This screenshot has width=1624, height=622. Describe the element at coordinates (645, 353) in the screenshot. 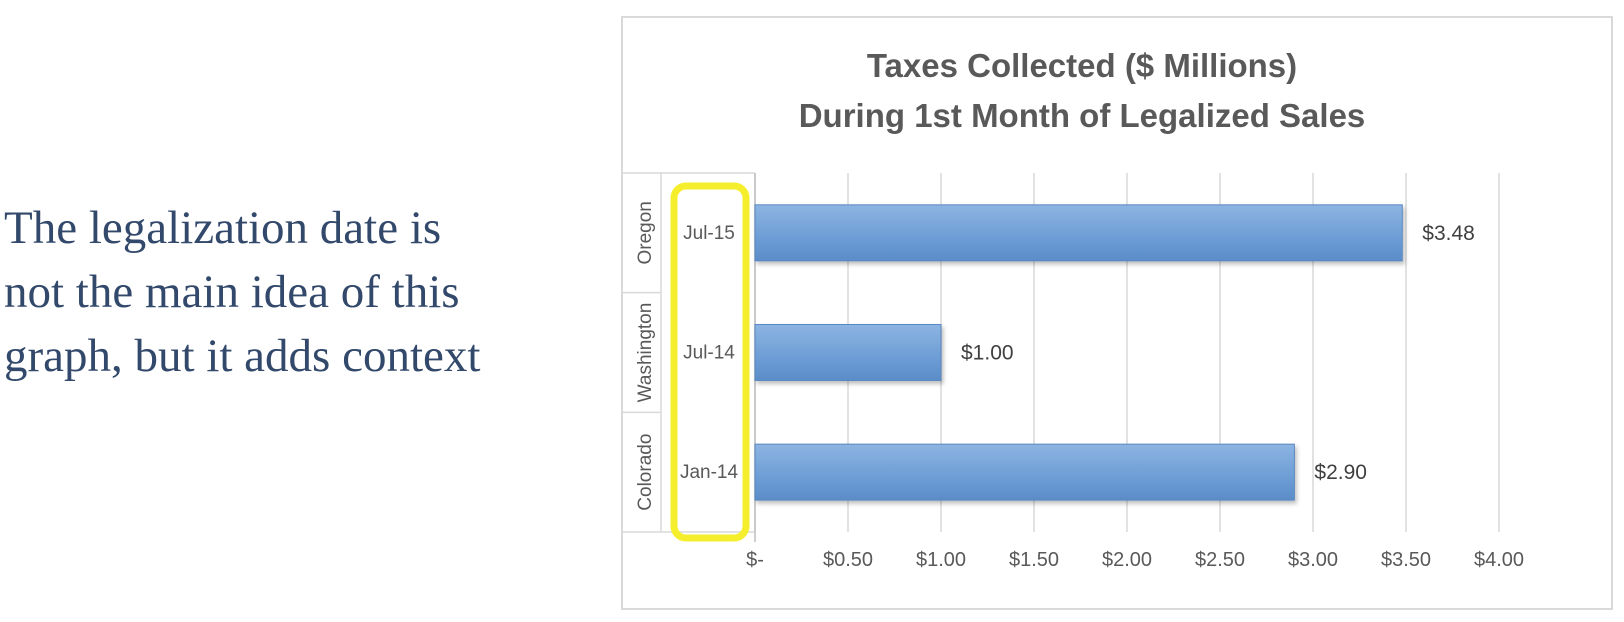

I see `category-group-label: Washington` at that location.